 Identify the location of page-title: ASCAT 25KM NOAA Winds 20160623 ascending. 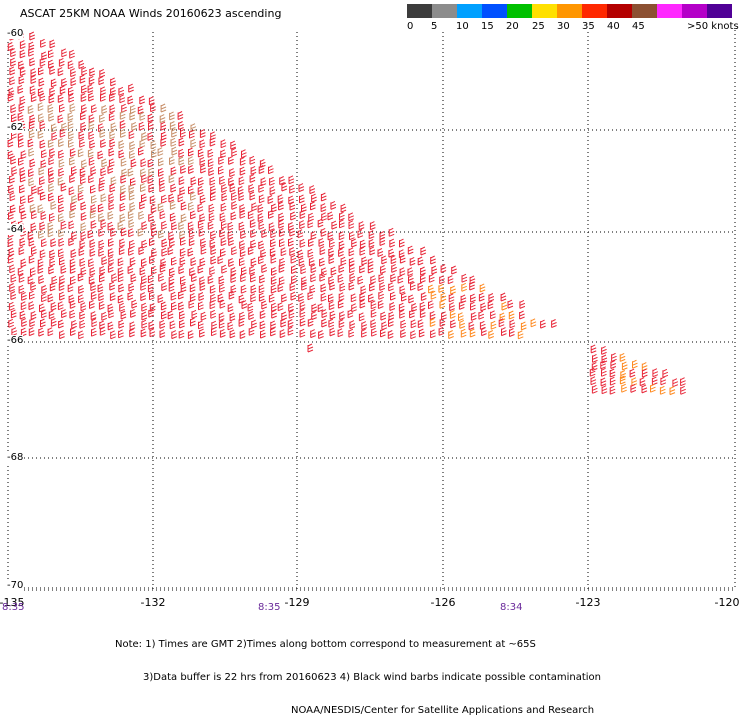
(151, 13).